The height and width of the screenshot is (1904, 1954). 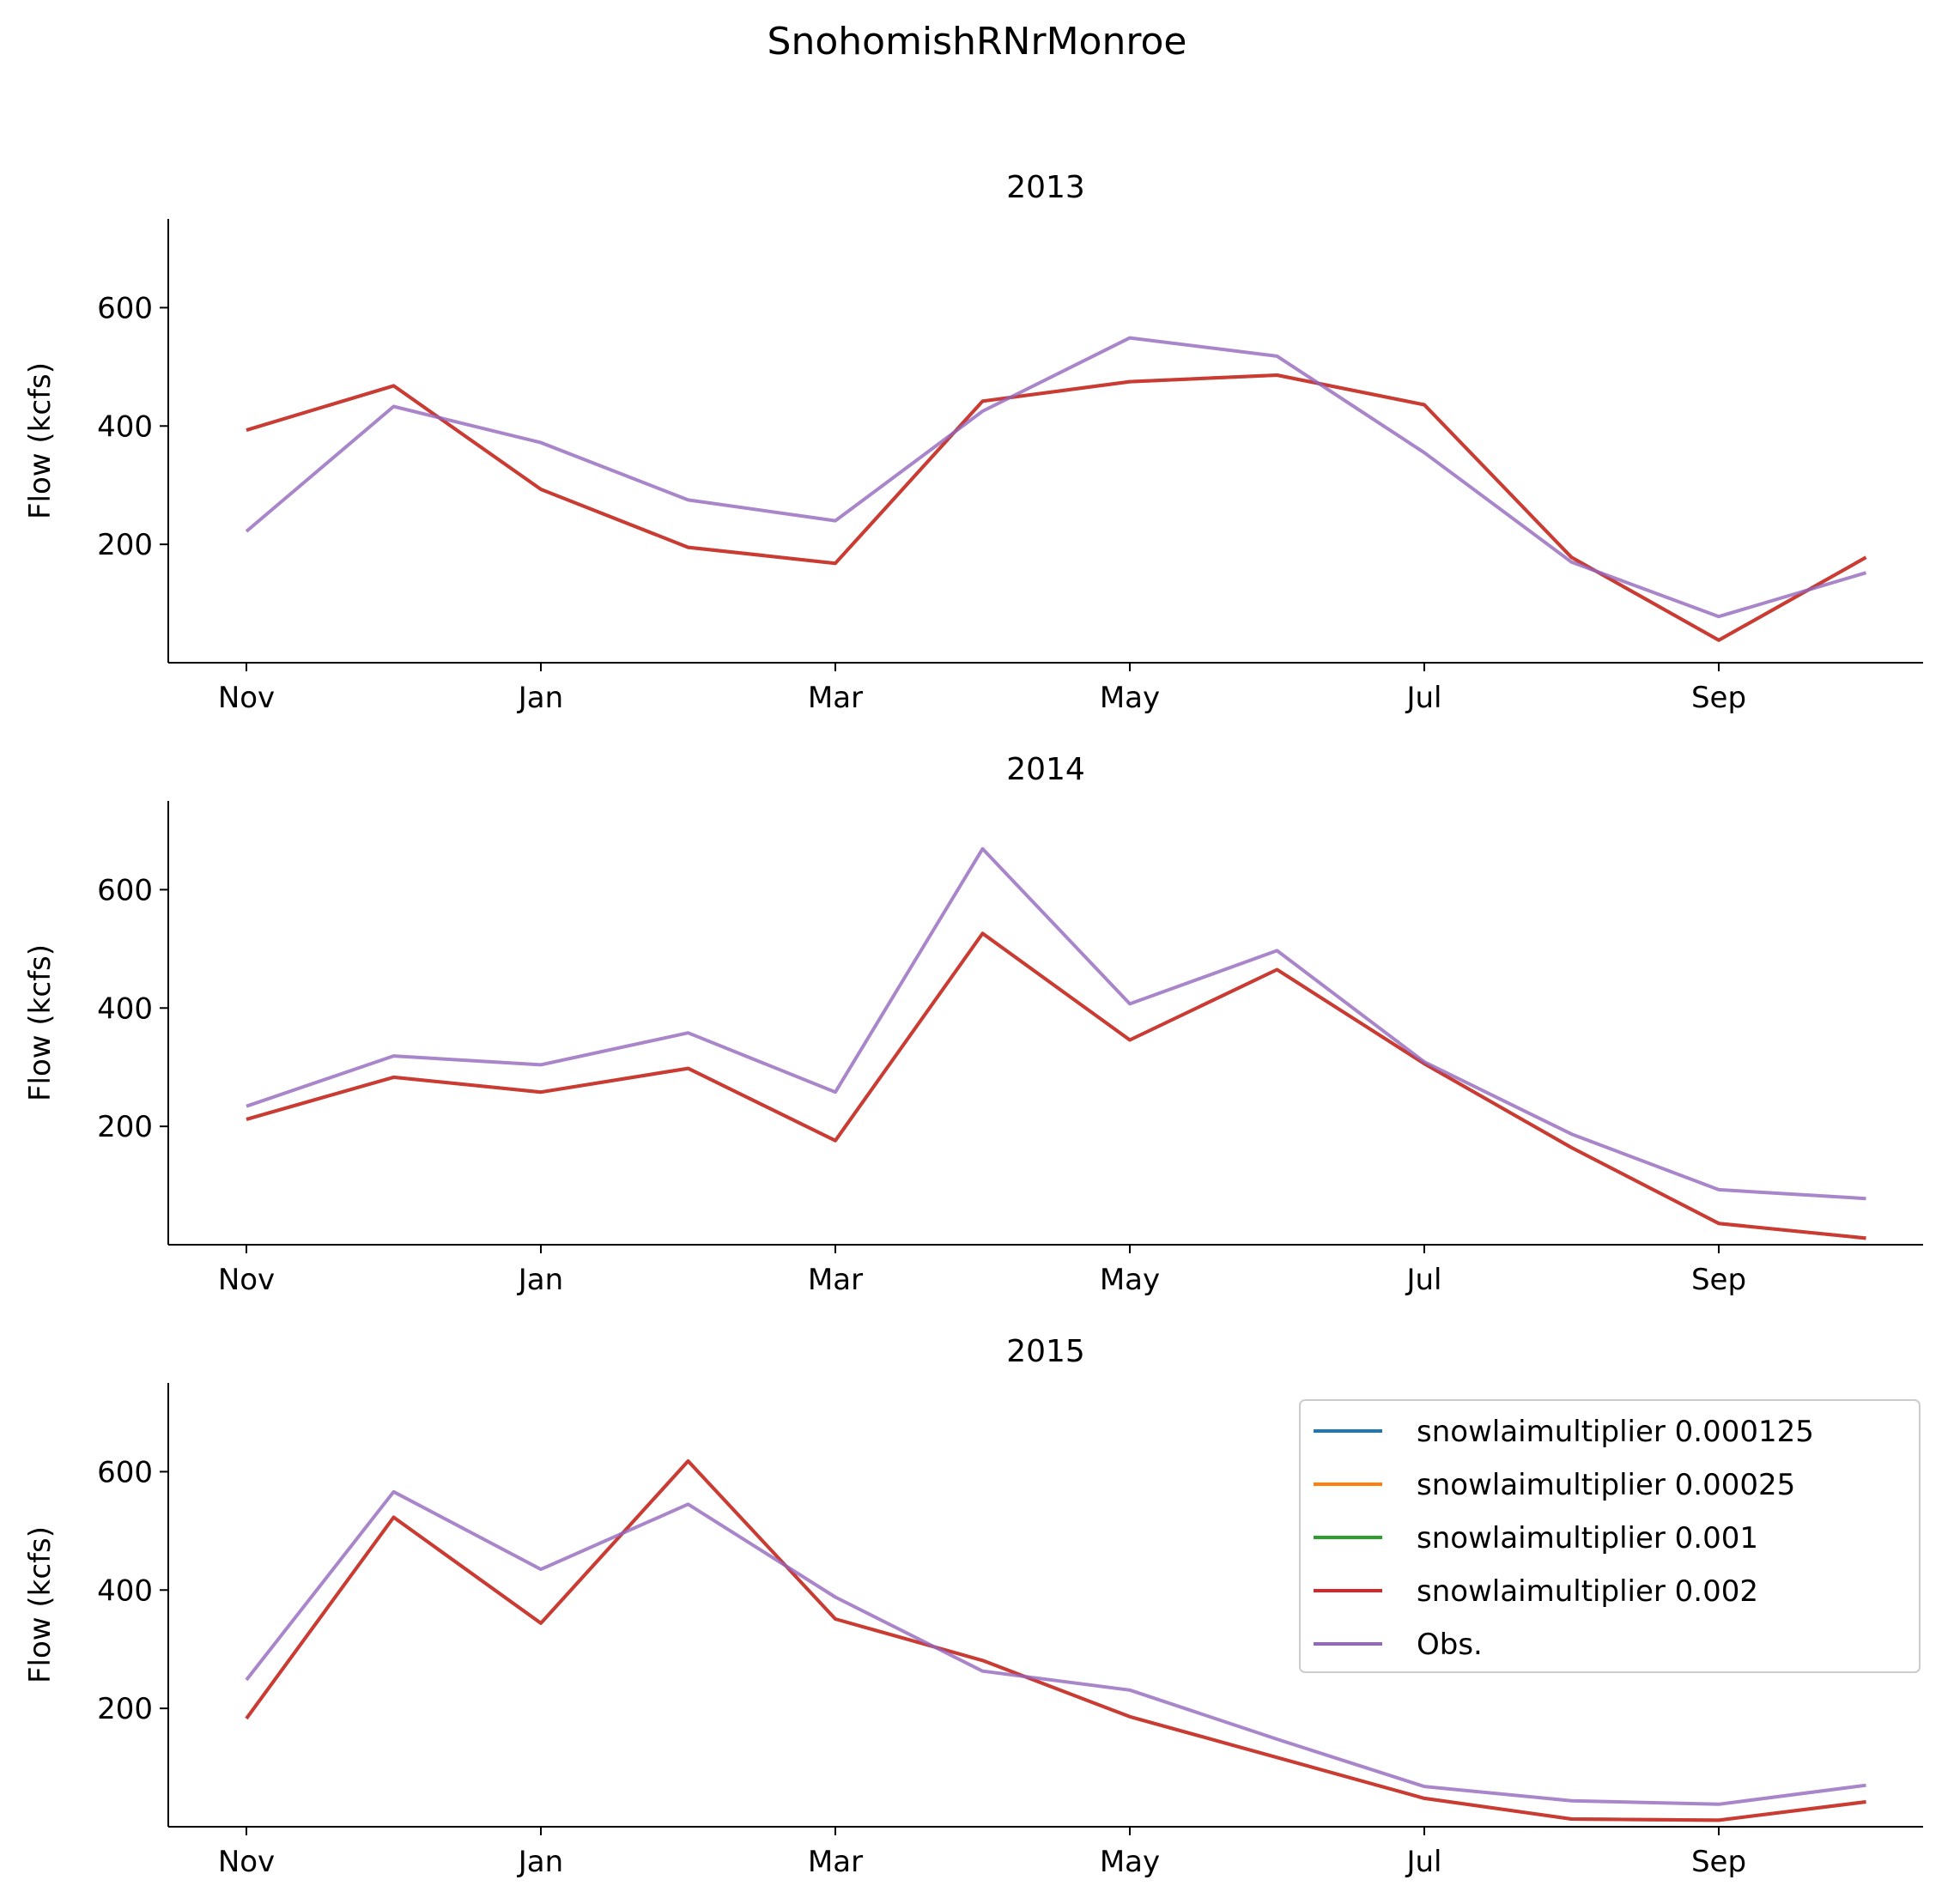 I want to click on panel-title-2014: 2014, so click(x=1045, y=770).